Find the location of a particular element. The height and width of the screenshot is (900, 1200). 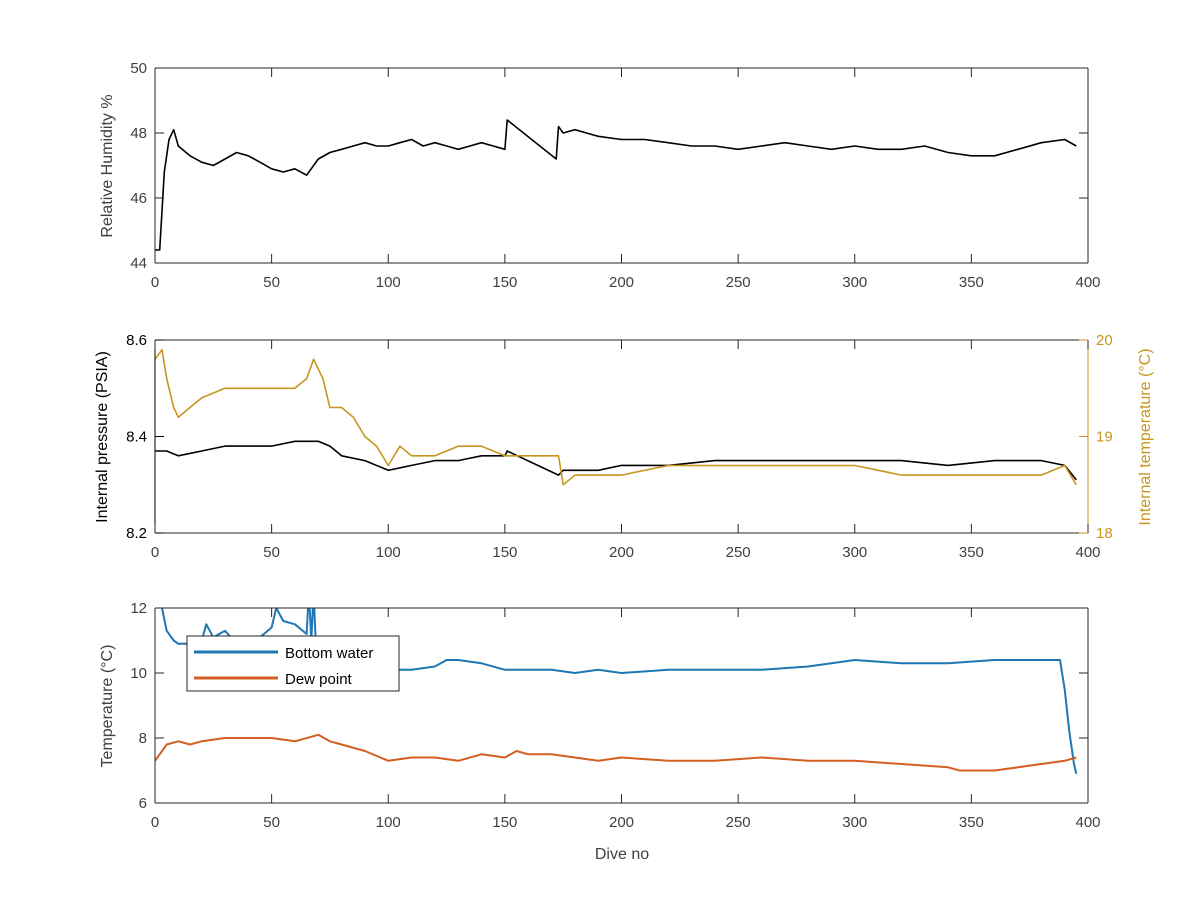

y-tick-label: 6 is located at coordinates (143, 803).